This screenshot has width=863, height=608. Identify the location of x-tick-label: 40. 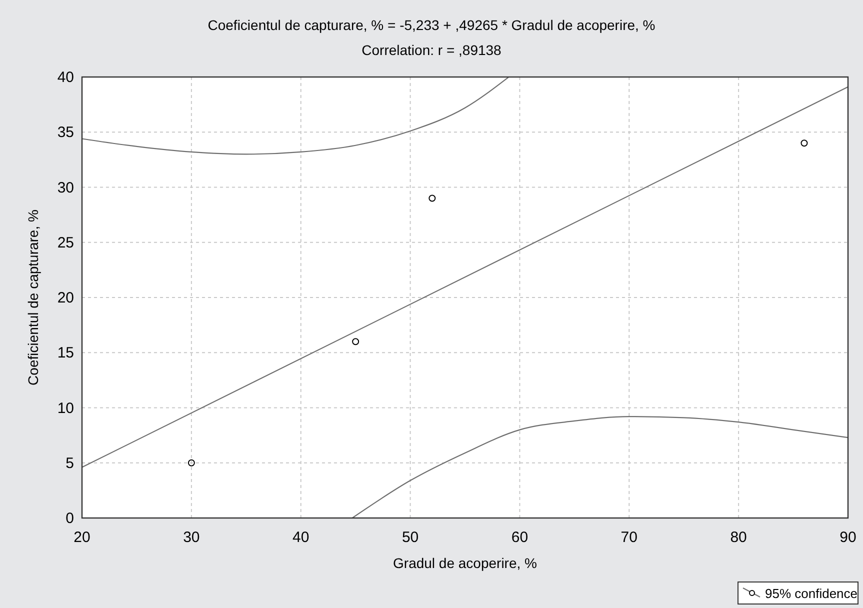
(301, 537).